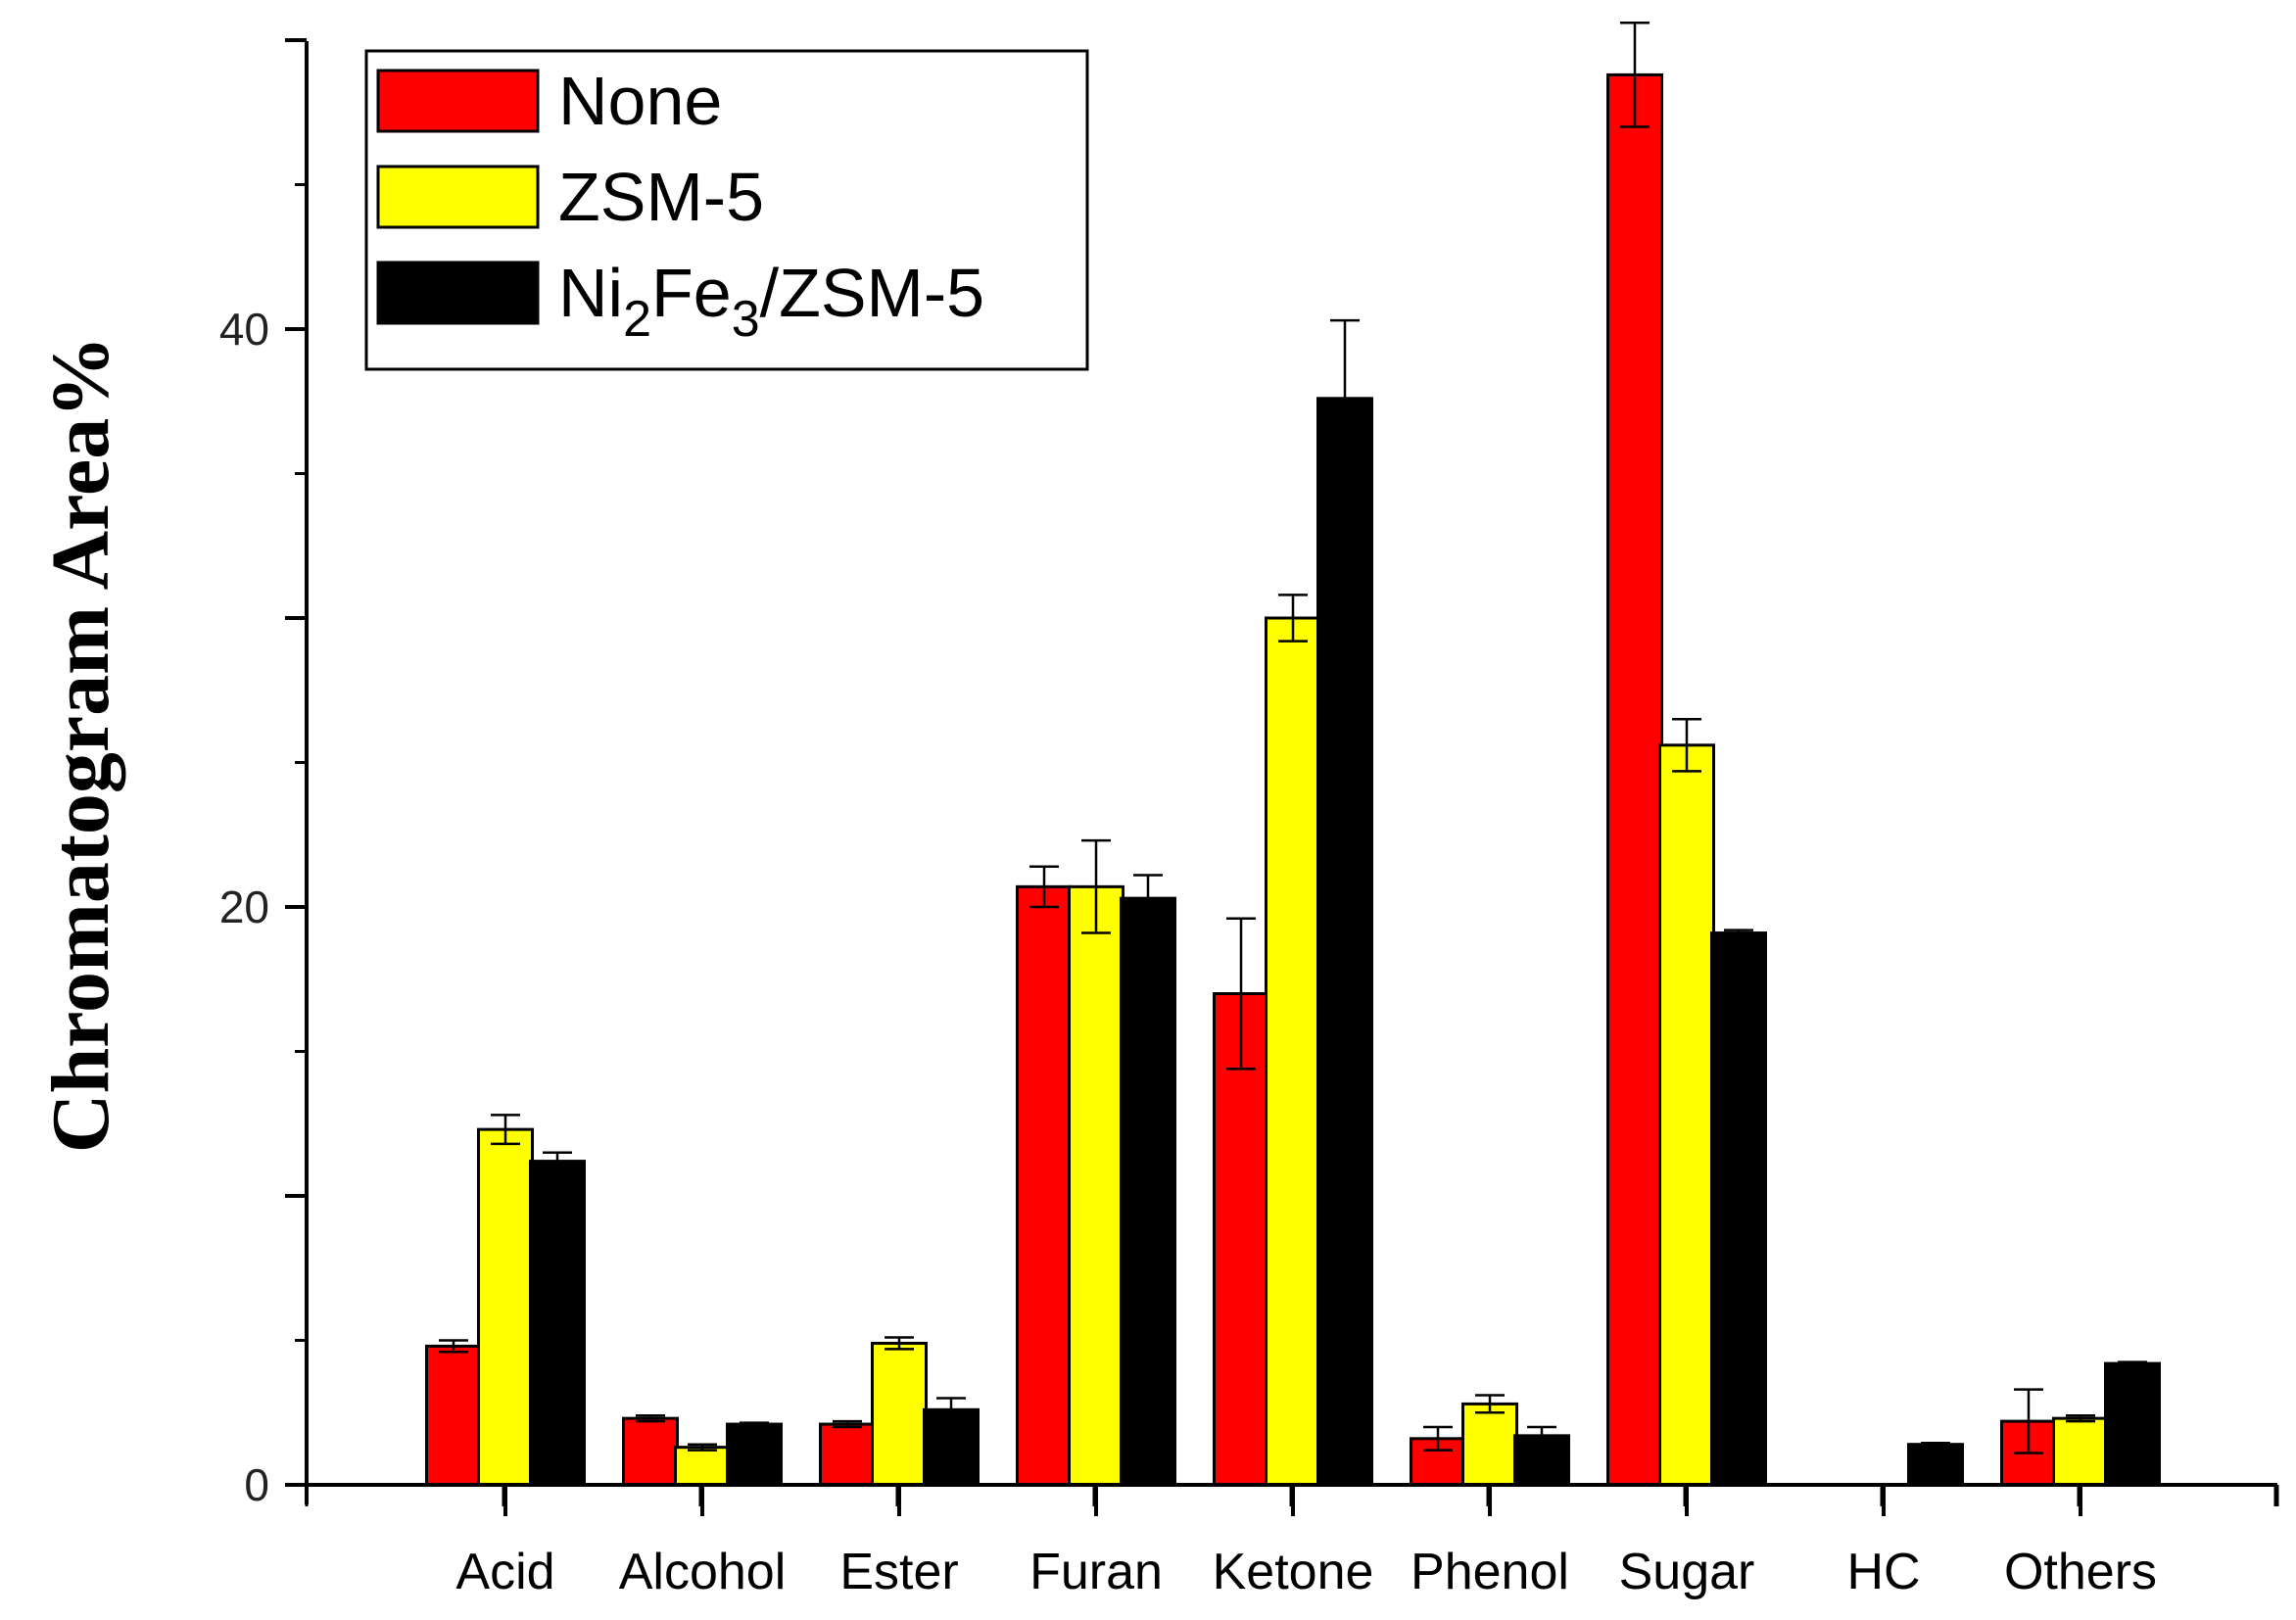 This screenshot has height=1620, width=2296. Describe the element at coordinates (244, 329) in the screenshot. I see `y-tick-label: 40` at that location.